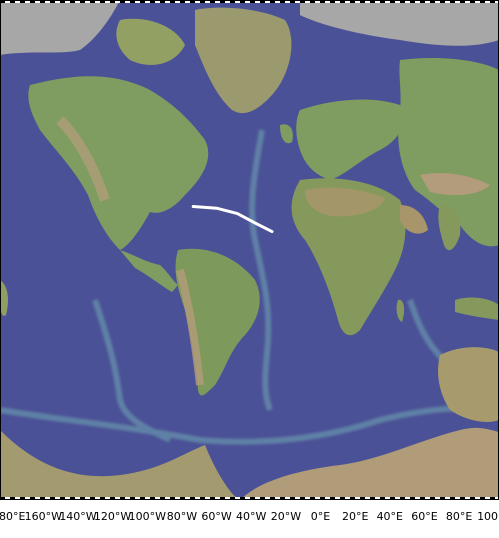 Image resolution: width=499 pixels, height=538 pixels. I want to click on map-frame-top, so click(249, 1).